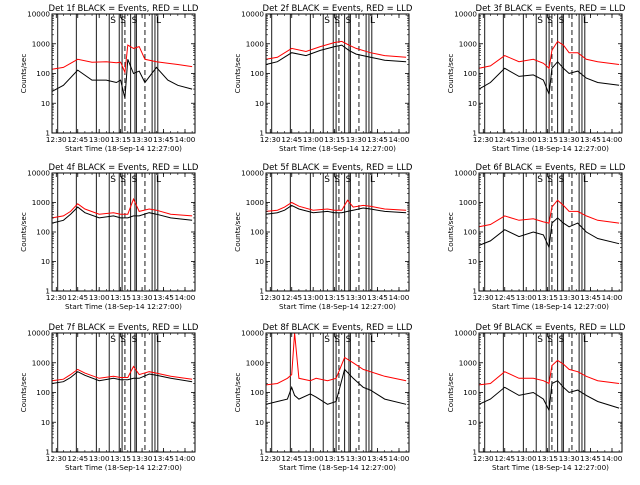  I want to click on chart-title: Det 7f BLACK = Events, RED = LLD, so click(124, 328).